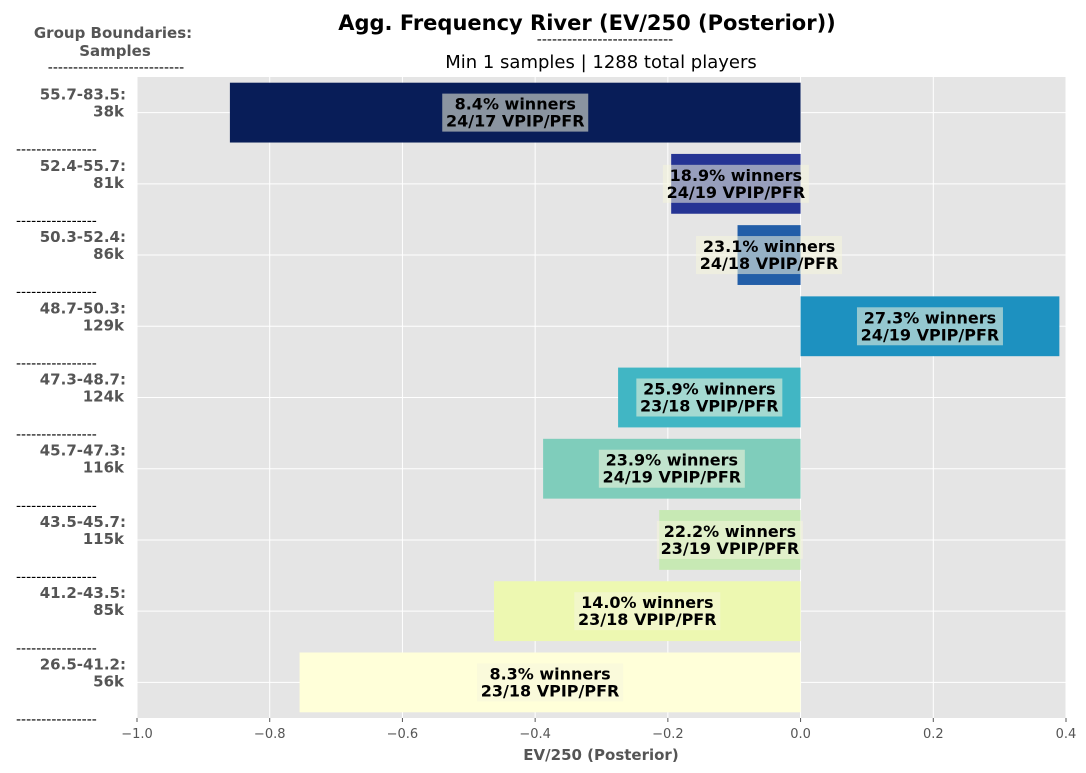 This screenshot has height=773, width=1086. What do you see at coordinates (515, 104) in the screenshot?
I see `bar-winners-label: 8.4% winners` at bounding box center [515, 104].